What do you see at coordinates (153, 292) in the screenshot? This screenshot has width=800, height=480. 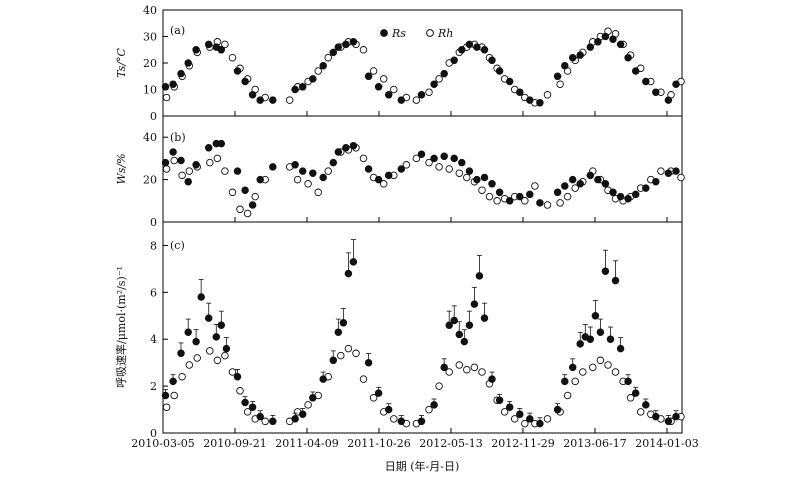 I see `y-tick-label: 6` at bounding box center [153, 292].